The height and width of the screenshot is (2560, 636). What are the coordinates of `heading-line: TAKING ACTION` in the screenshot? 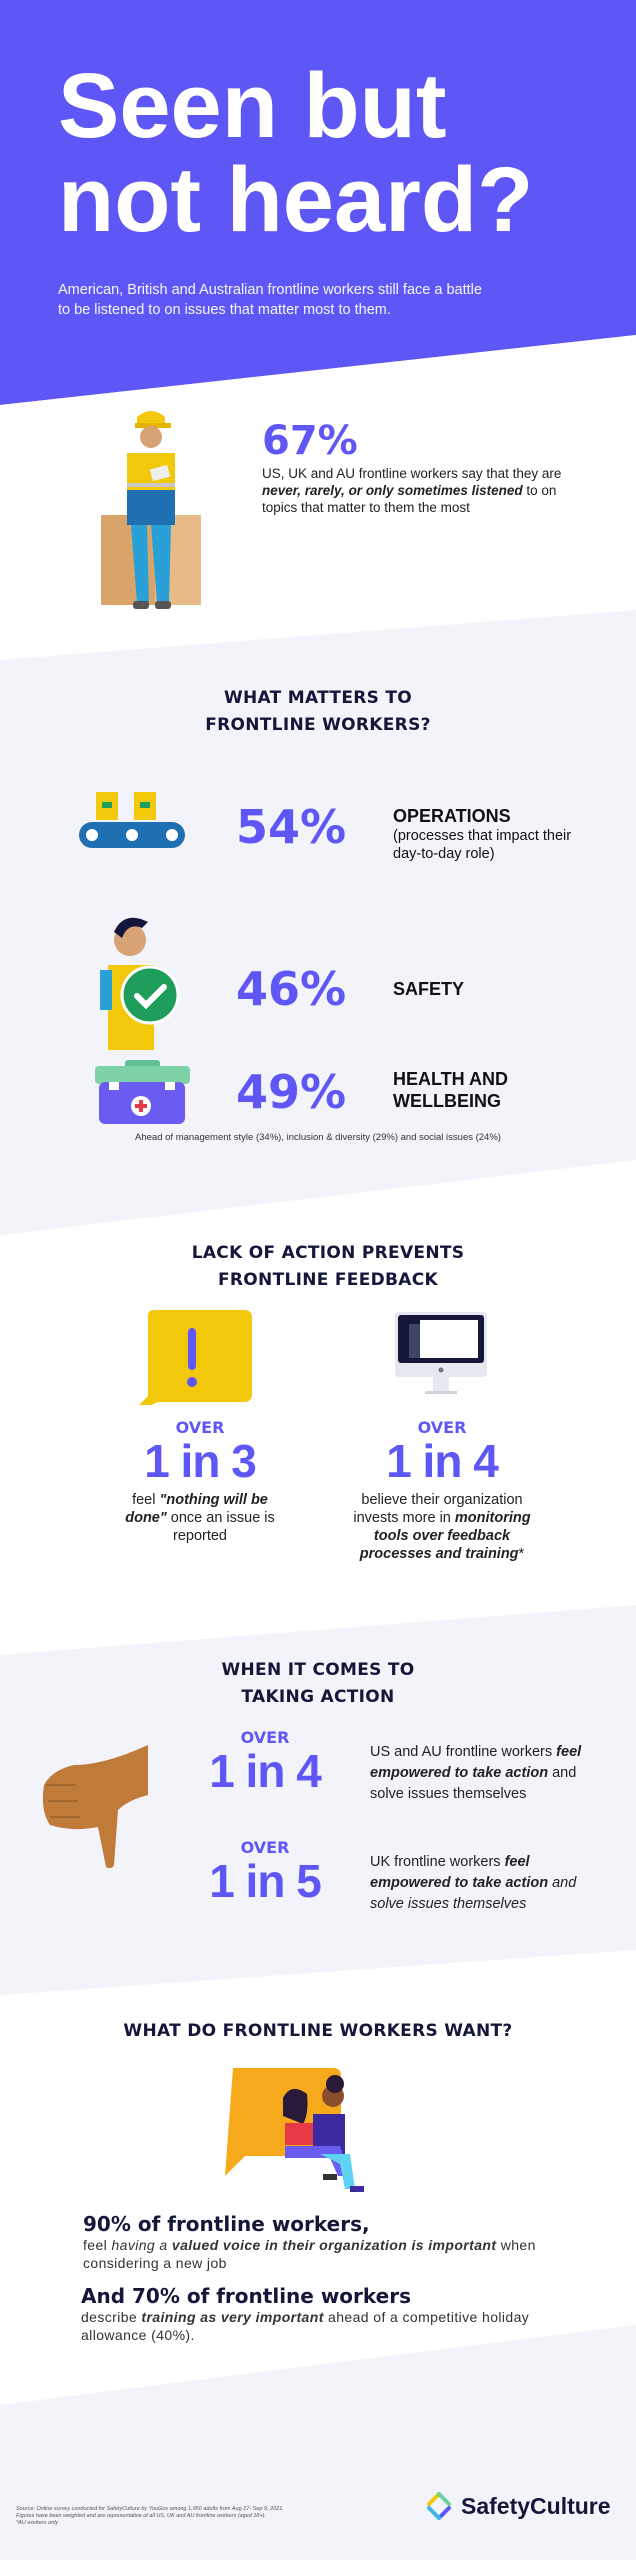 It's located at (318, 1697).